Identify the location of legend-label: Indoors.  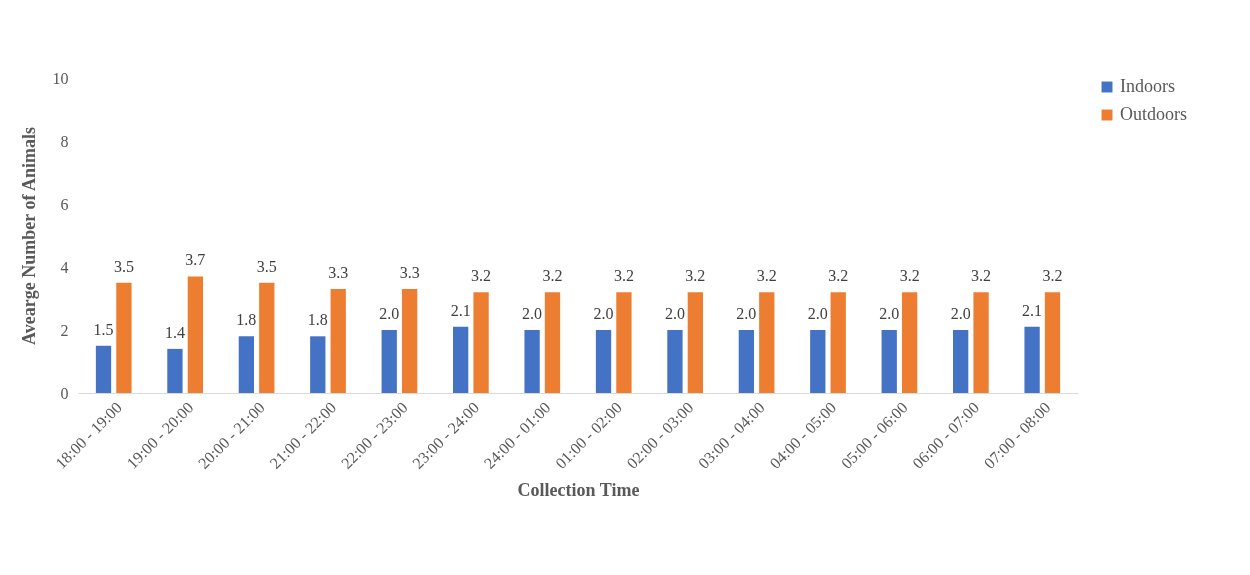
(1147, 86).